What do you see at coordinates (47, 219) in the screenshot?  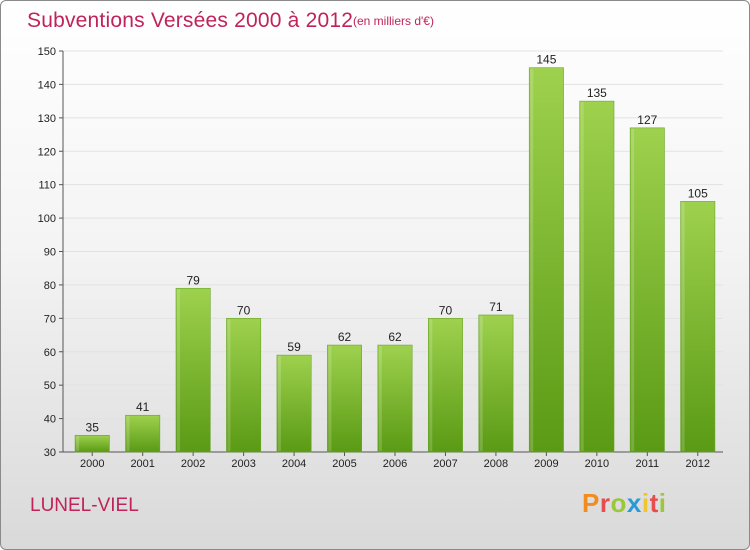 I see `y-tick-label: 100` at bounding box center [47, 219].